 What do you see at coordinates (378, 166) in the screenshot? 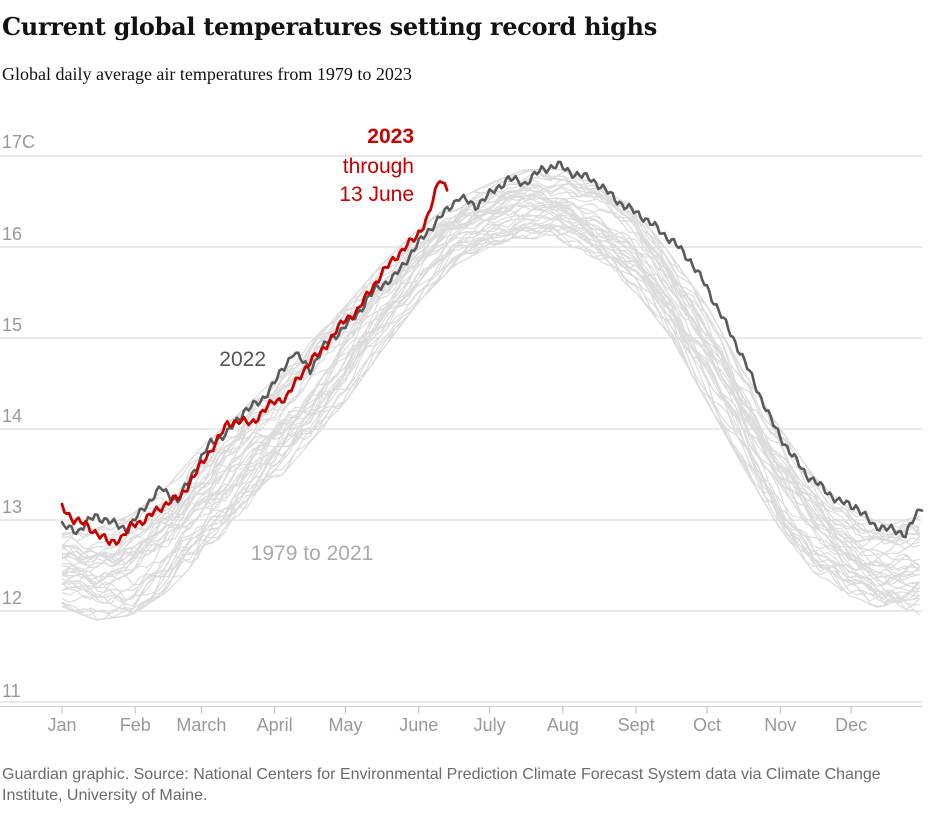
I see `label-2023-detail: through` at bounding box center [378, 166].